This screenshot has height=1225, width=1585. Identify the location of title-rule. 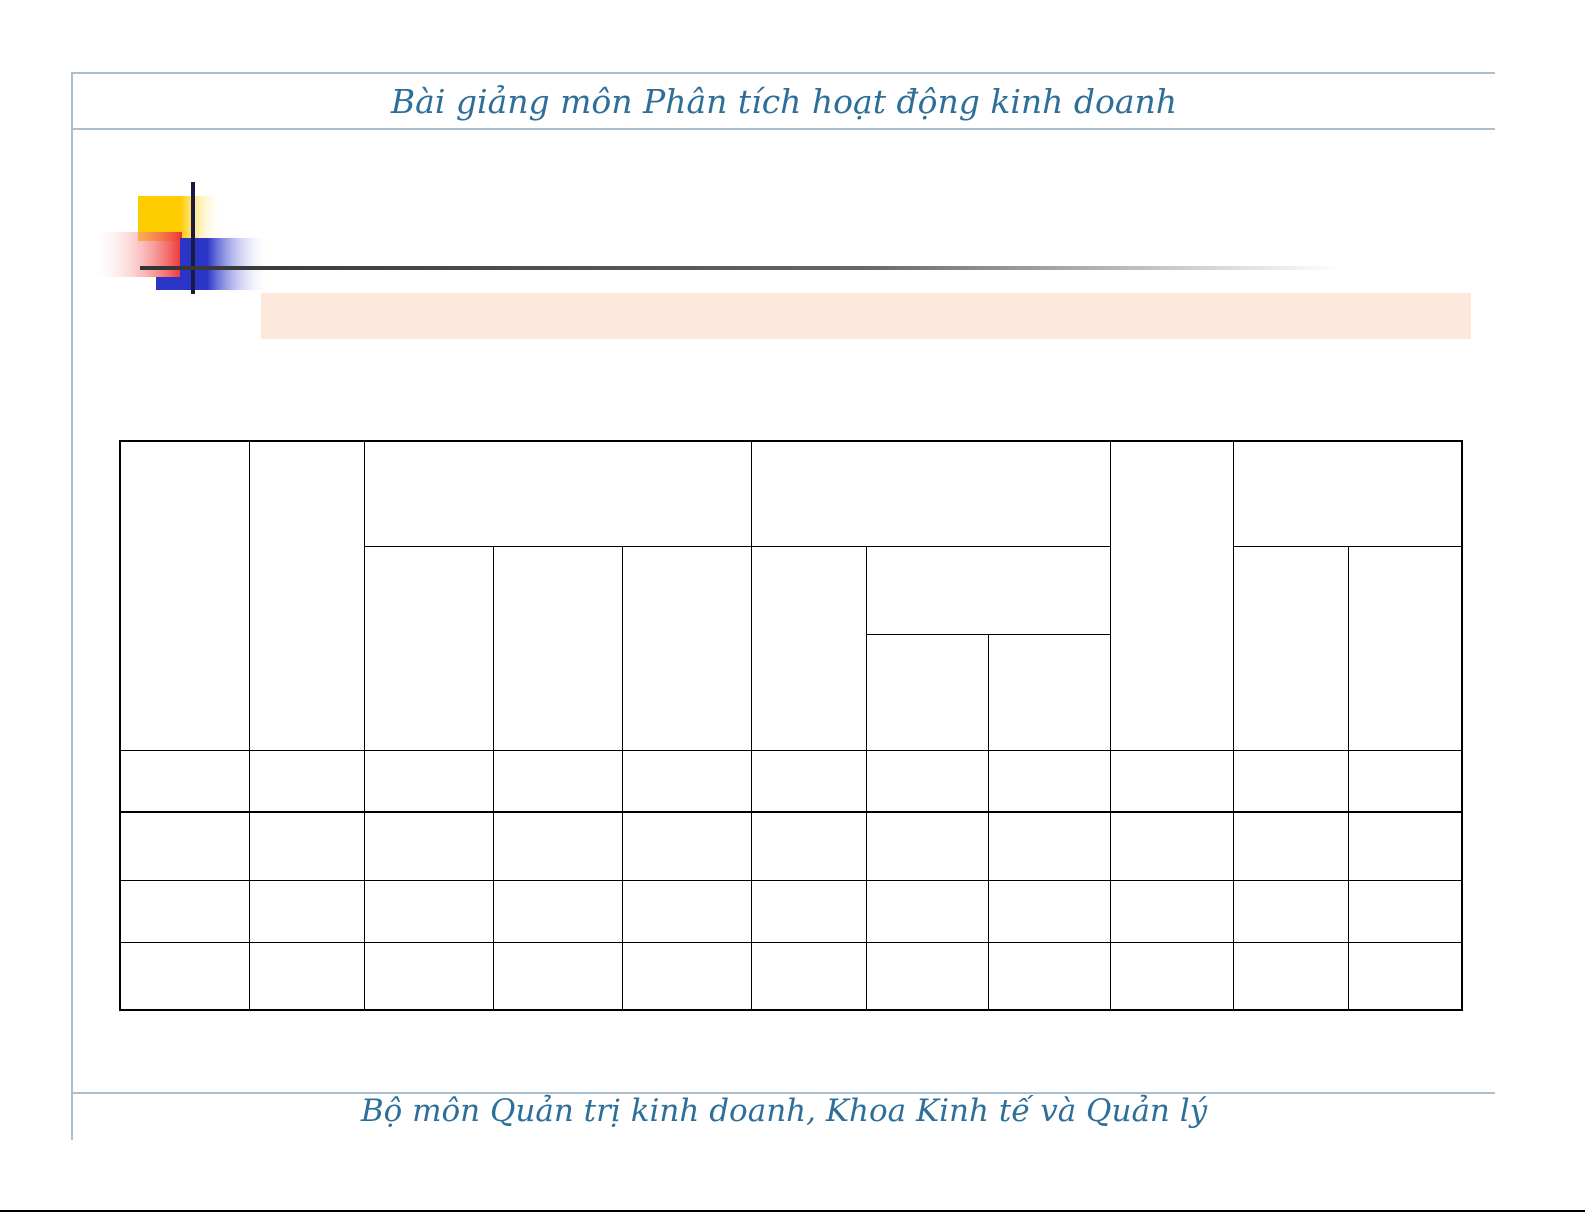
(740, 268).